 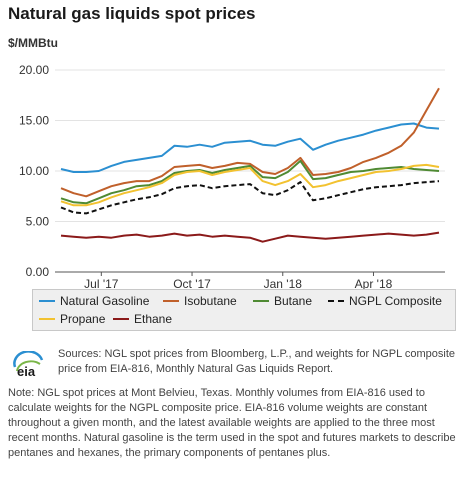 I want to click on legend-label: NGPL Composite, so click(x=395, y=301).